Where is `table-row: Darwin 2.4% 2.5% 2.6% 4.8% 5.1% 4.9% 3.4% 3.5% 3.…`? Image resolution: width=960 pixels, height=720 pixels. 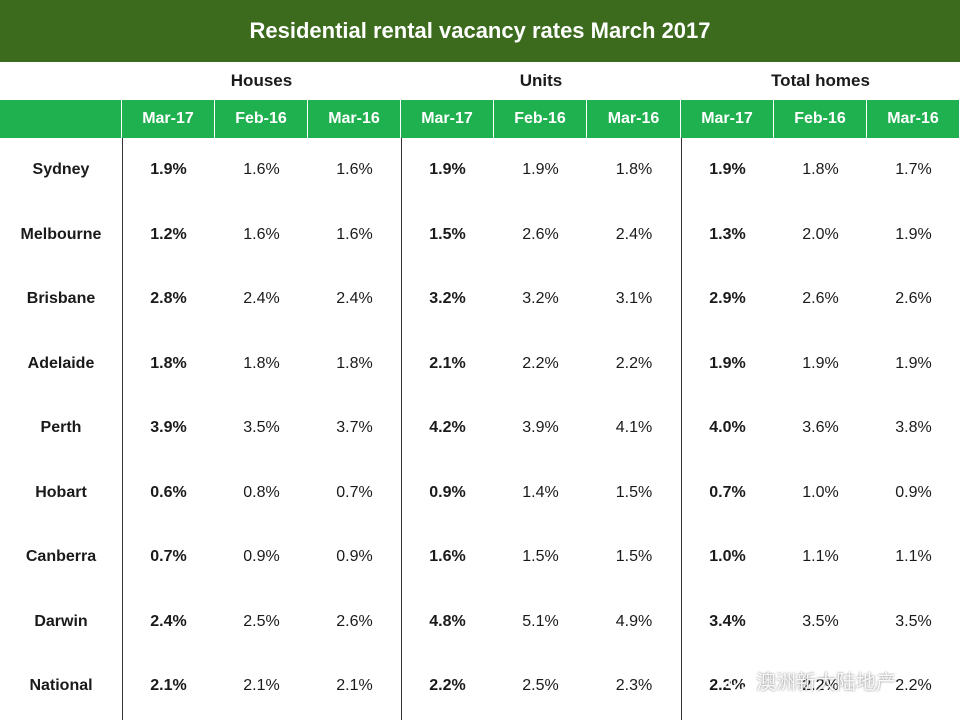 table-row: Darwin 2.4% 2.5% 2.6% 4.8% 5.1% 4.9% 3.4% 3.5% 3.… is located at coordinates (480, 622).